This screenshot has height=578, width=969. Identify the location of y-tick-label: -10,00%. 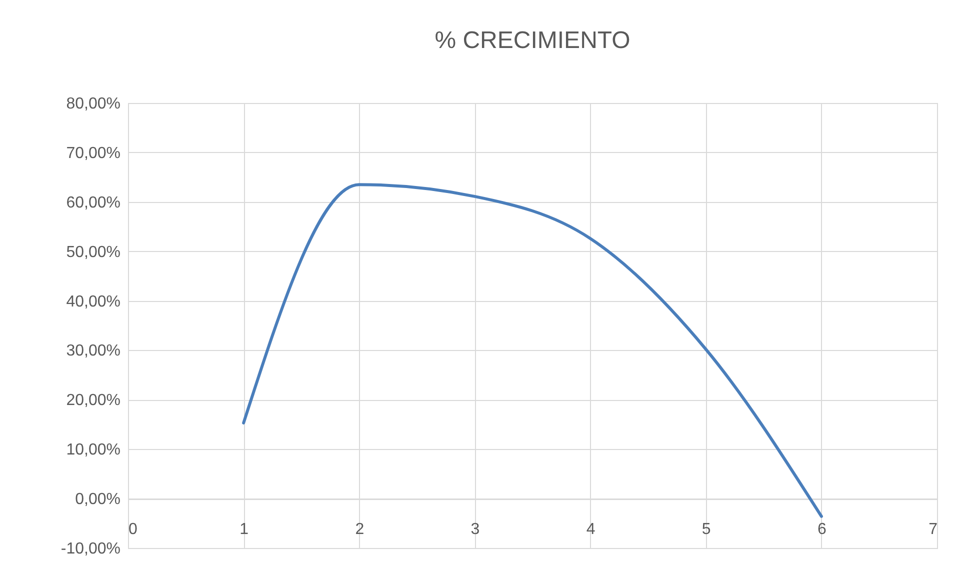
(90, 549).